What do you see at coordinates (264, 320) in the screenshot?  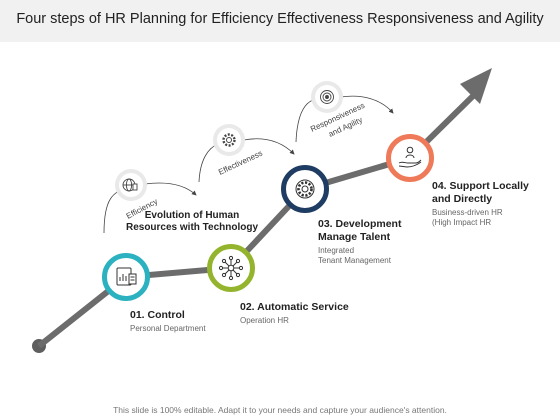 I see `step-2-subtitle: Operation HR` at bounding box center [264, 320].